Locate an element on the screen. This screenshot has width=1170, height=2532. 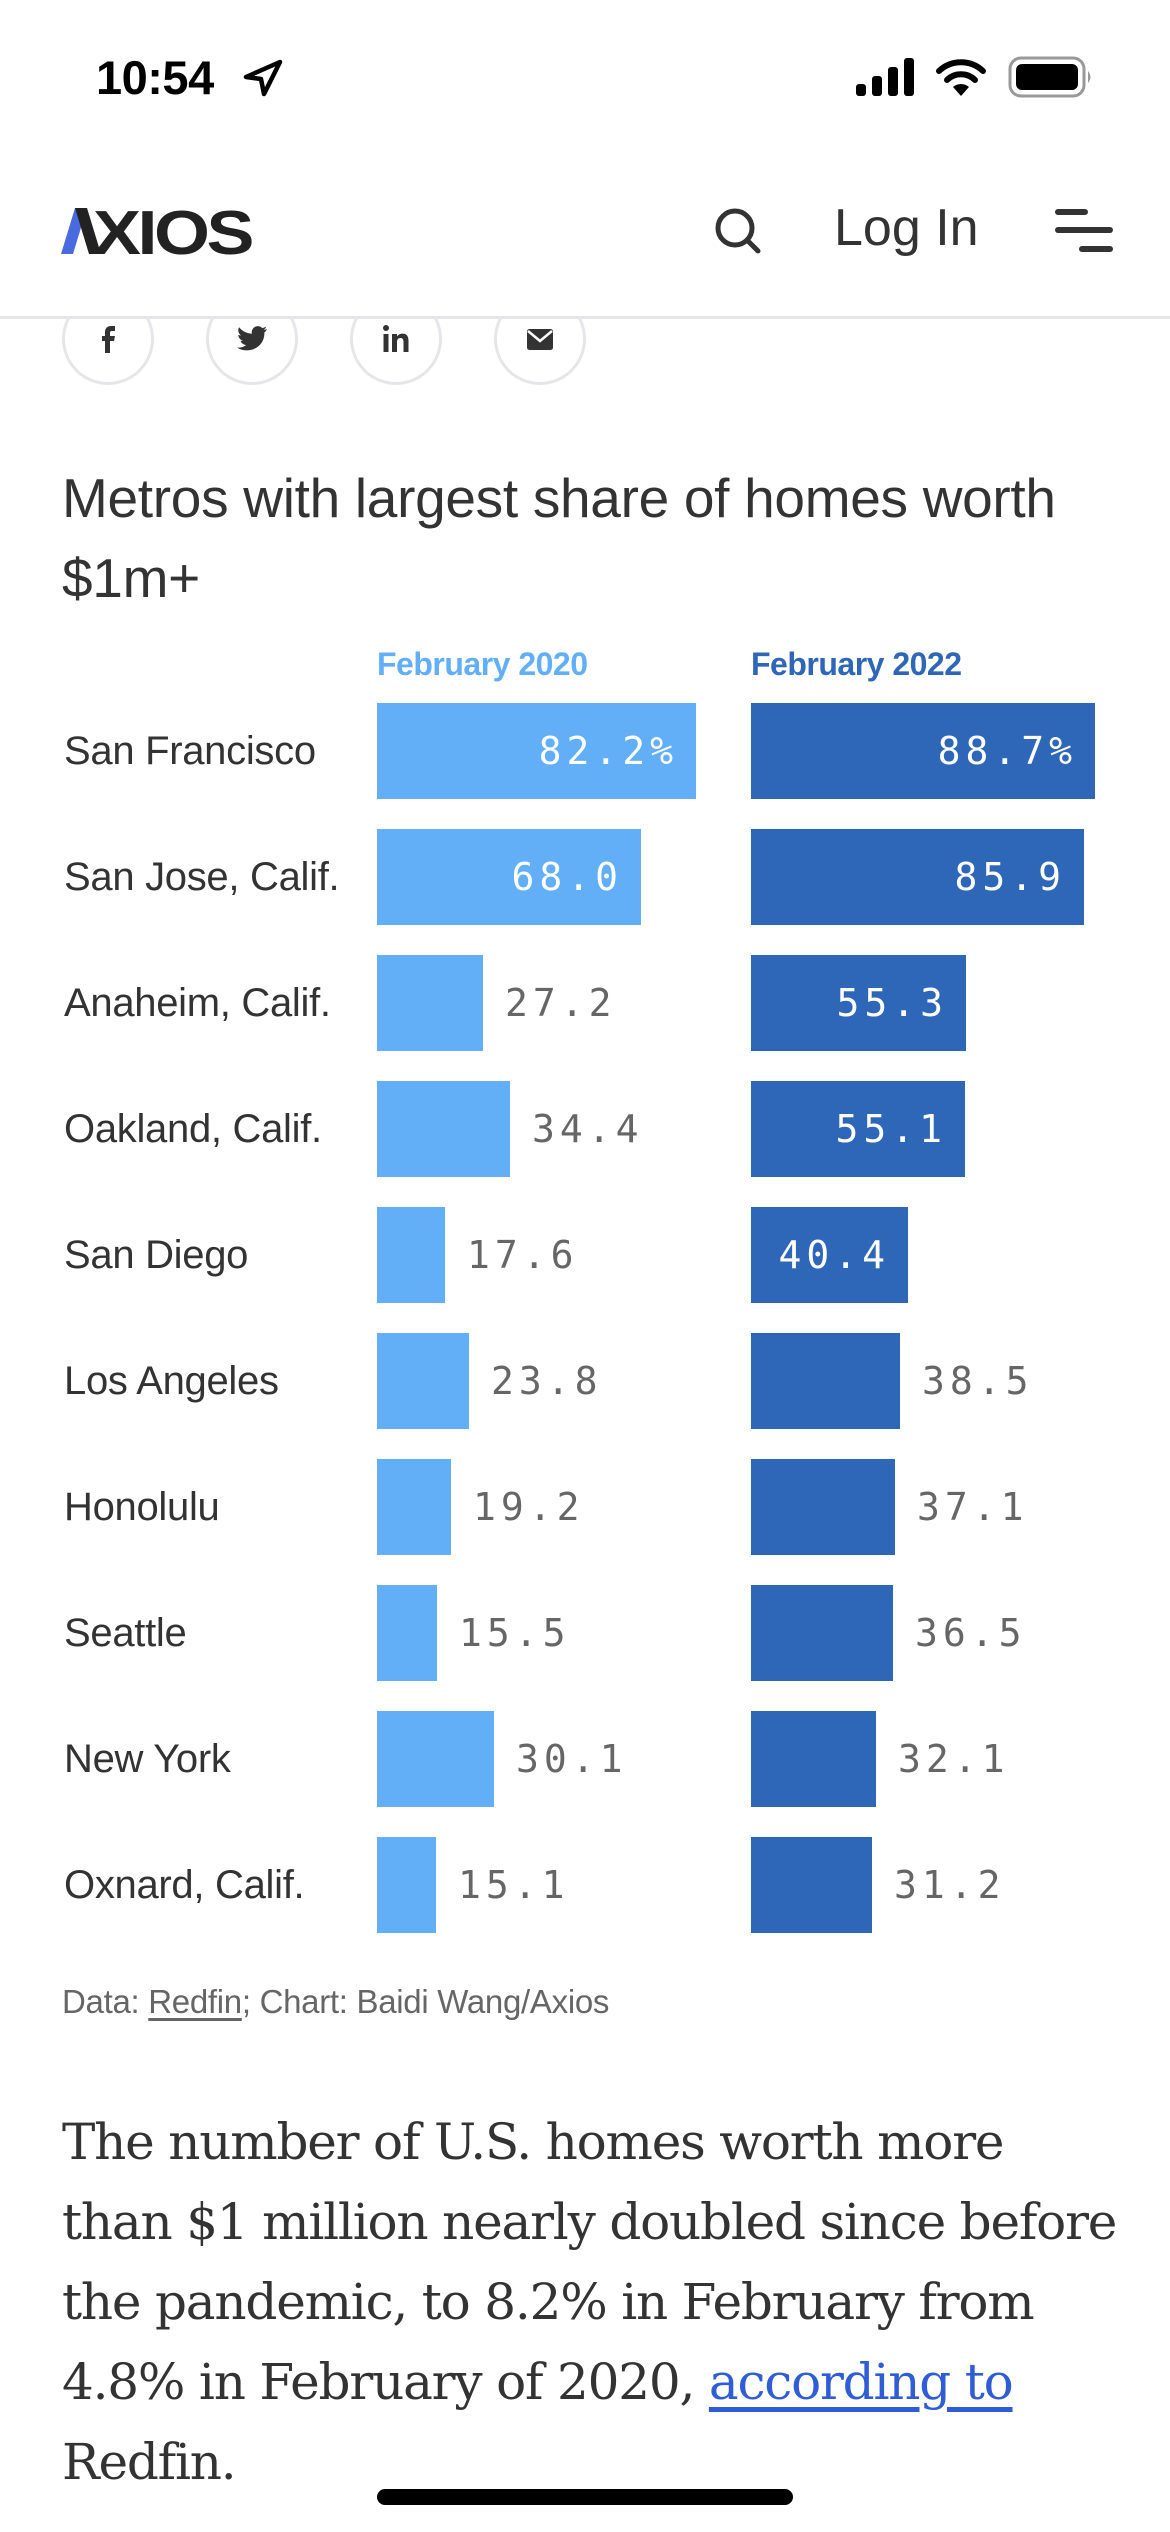
source-prefix: Data: is located at coordinates (105, 2001).